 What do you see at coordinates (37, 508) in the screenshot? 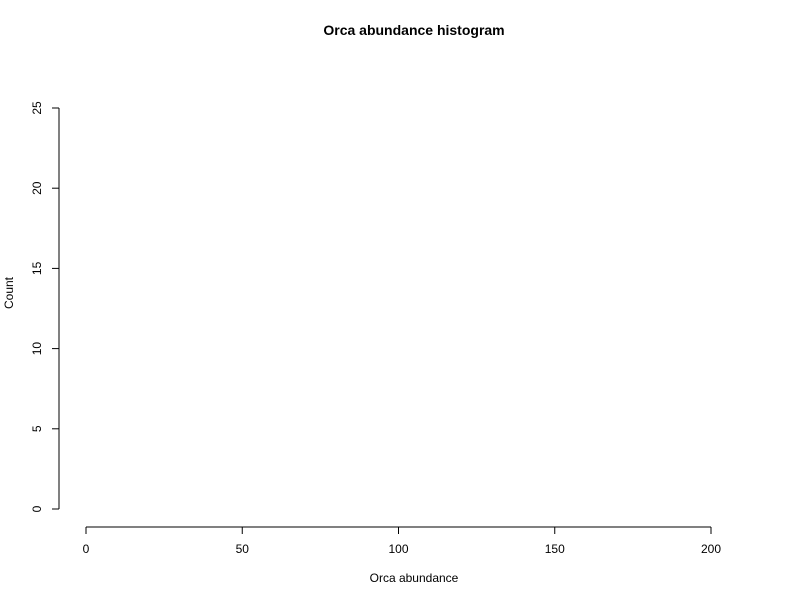
I see `y-tick-label: 0` at bounding box center [37, 508].